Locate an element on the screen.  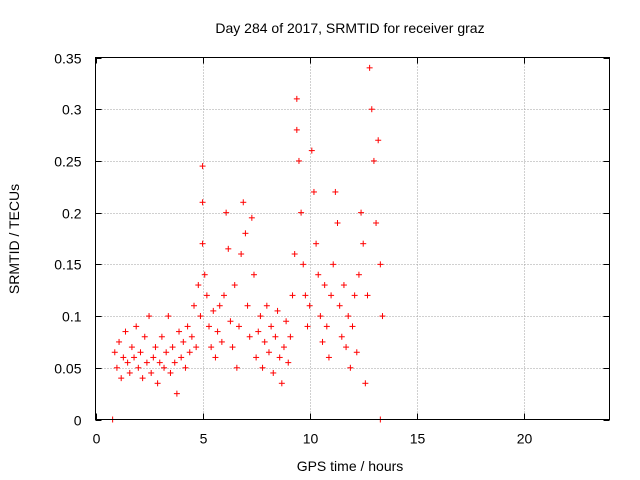
x-tick-label: 5 is located at coordinates (204, 439).